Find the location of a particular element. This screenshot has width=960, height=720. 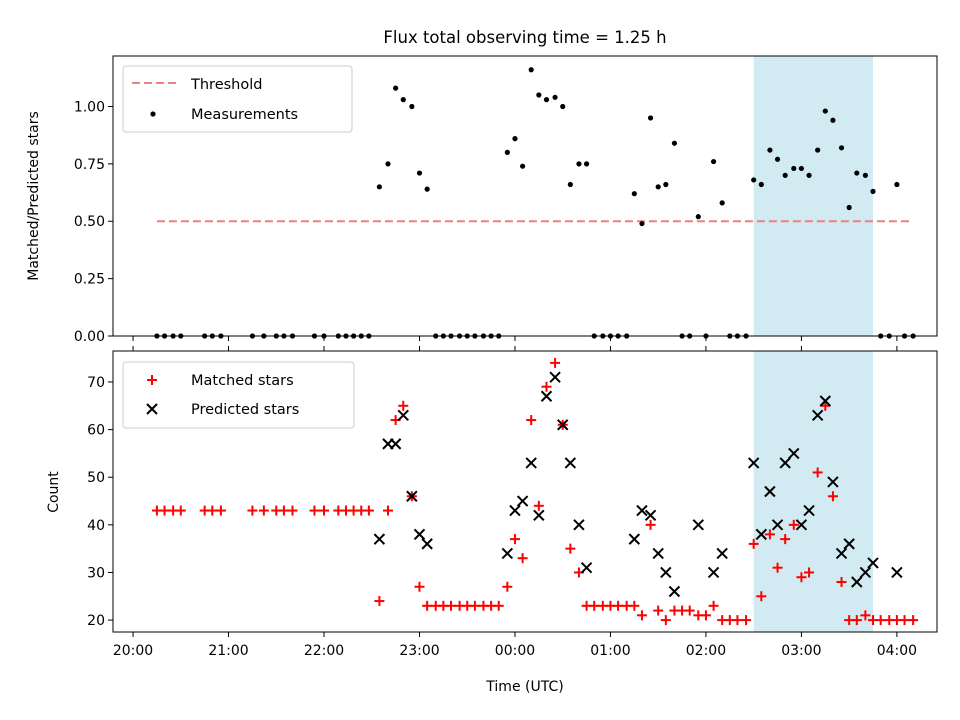

top-x-ticks is located at coordinates (515, 338).